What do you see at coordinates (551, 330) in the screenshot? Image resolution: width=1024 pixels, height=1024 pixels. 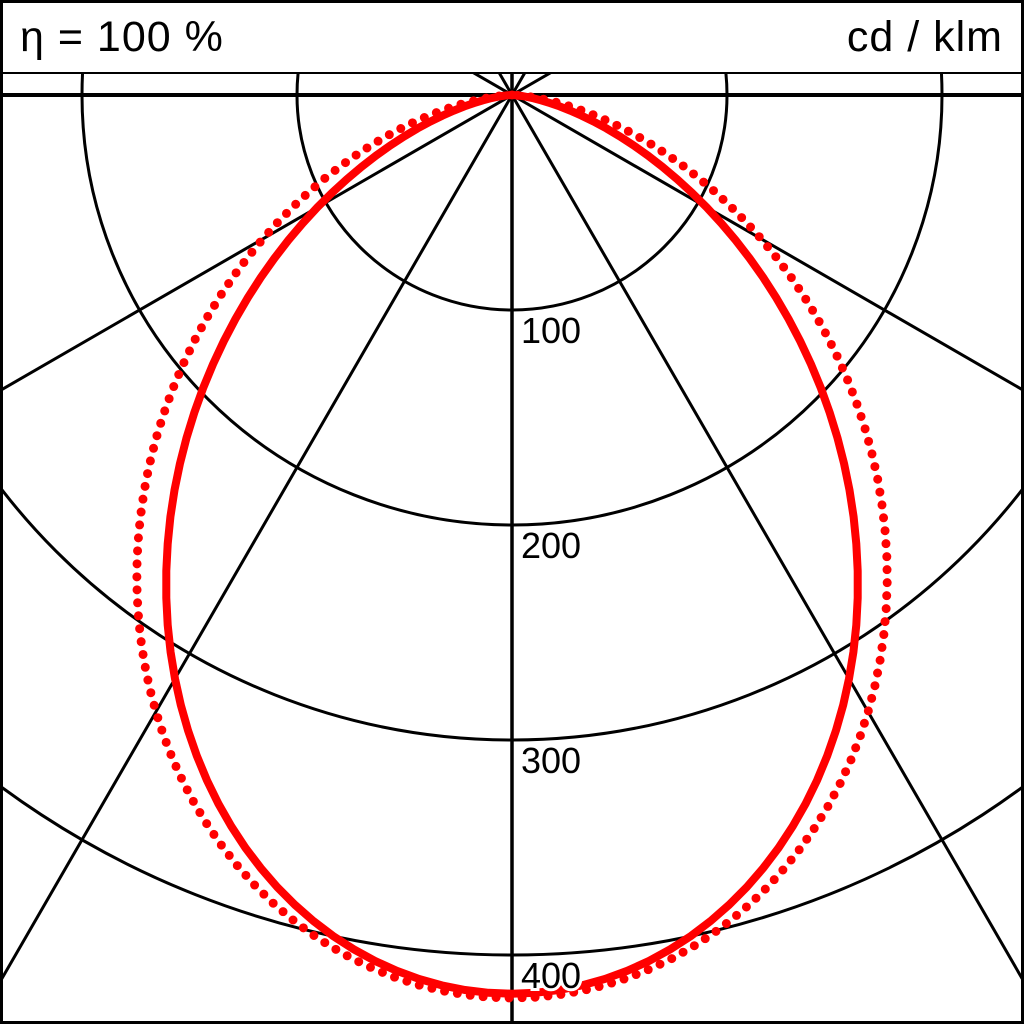 I see `ring-label-100: 100` at bounding box center [551, 330].